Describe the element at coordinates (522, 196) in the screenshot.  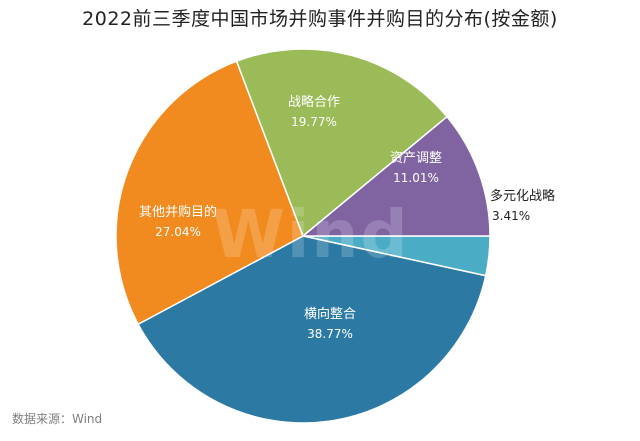
I see `slice-label: 多元化战略` at that location.